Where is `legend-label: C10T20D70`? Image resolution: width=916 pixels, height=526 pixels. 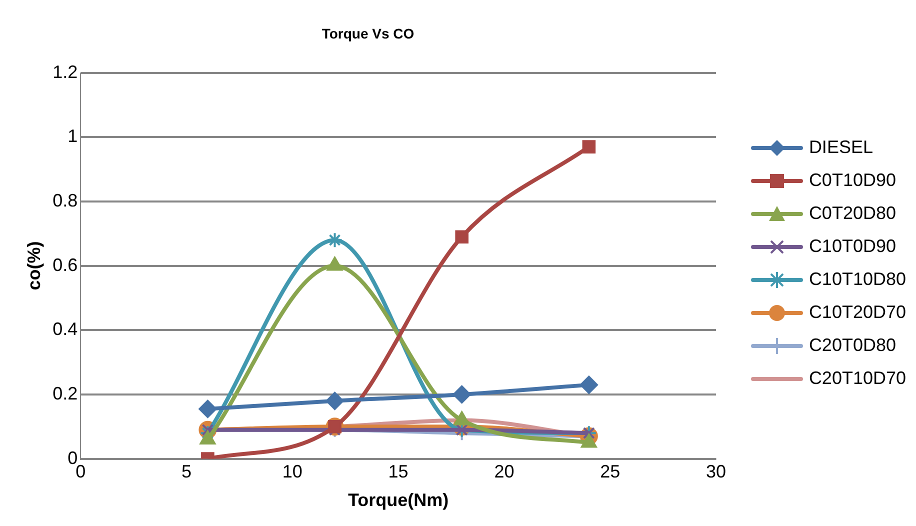
legend-label: C10T20D70 is located at coordinates (857, 312).